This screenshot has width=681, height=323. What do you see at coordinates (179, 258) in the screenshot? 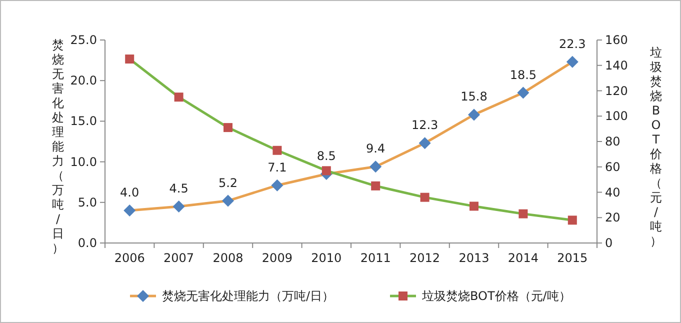
I see `x-tick-label: 2007` at bounding box center [179, 258].